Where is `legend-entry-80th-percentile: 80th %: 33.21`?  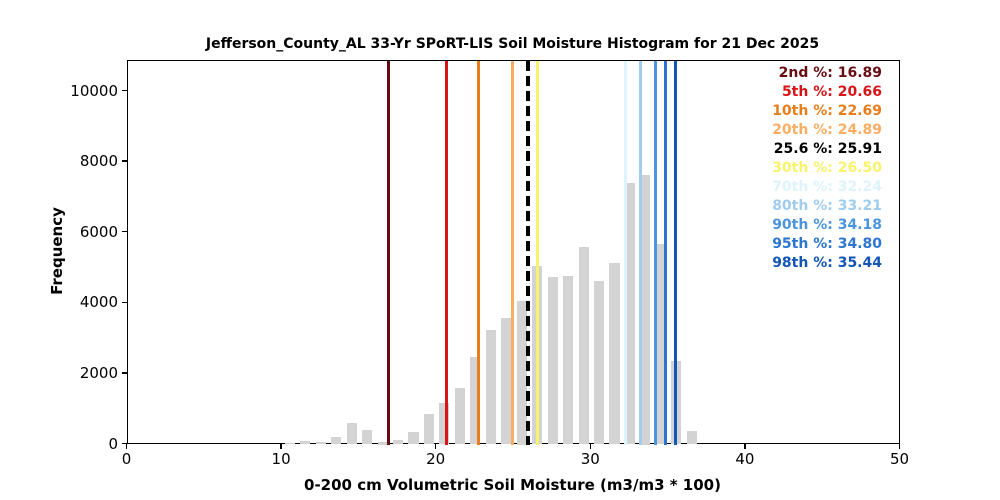 legend-entry-80th-percentile: 80th %: 33.21 is located at coordinates (827, 206).